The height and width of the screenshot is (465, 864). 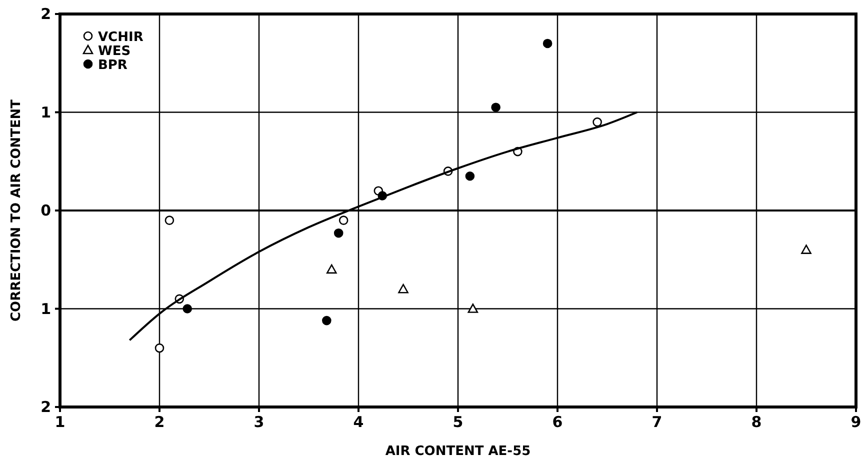 I want to click on legend-label: BPR, so click(x=113, y=65).